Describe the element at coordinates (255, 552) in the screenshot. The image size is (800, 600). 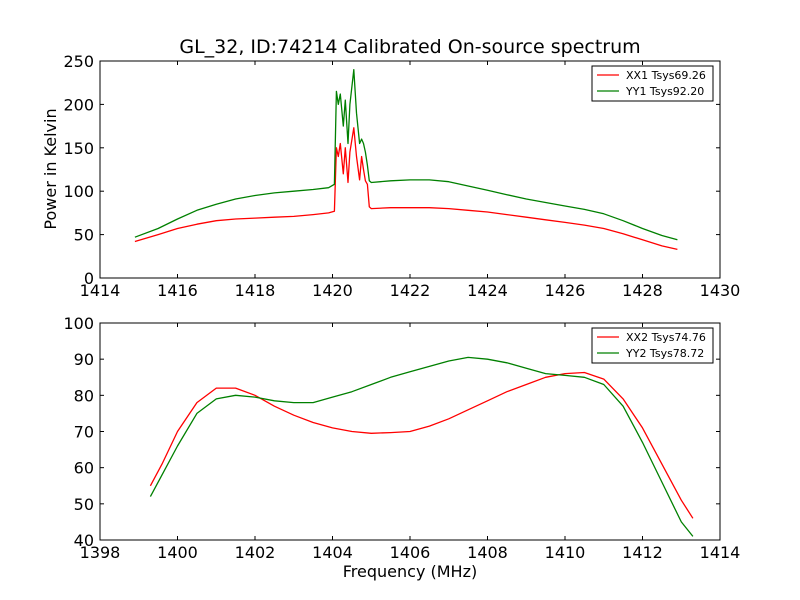
I see `plot1-x-tick-label: 1402` at that location.